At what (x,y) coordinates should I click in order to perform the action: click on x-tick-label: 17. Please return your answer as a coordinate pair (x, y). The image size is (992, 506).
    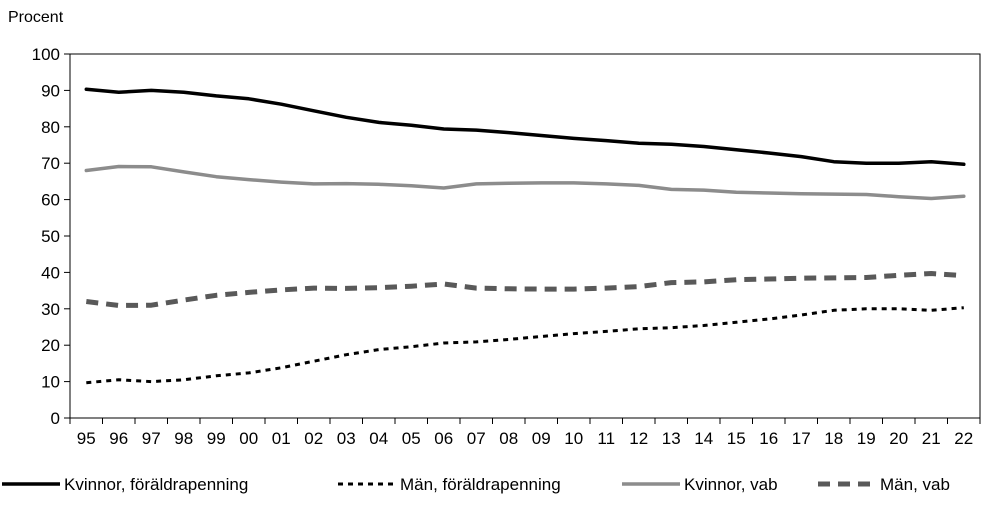
    Looking at the image, I should click on (801, 438).